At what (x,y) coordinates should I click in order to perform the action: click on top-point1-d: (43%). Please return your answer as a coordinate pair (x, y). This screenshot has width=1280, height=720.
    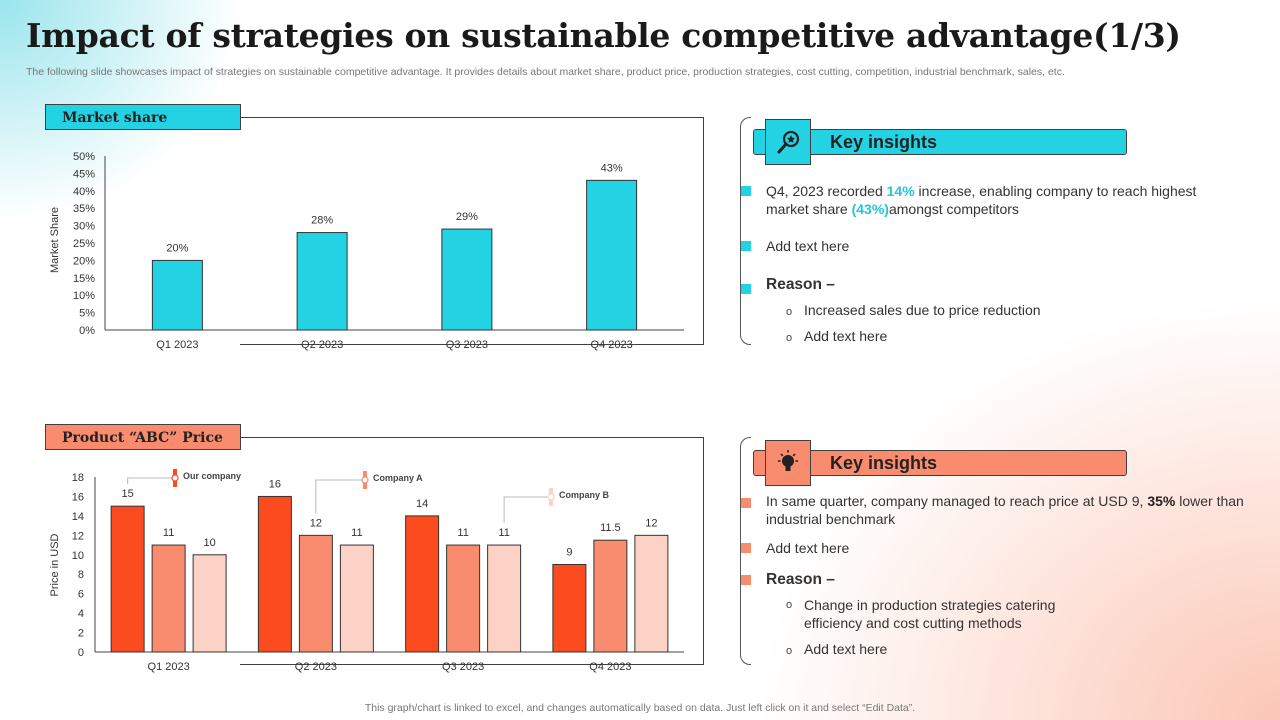
    Looking at the image, I should click on (870, 209).